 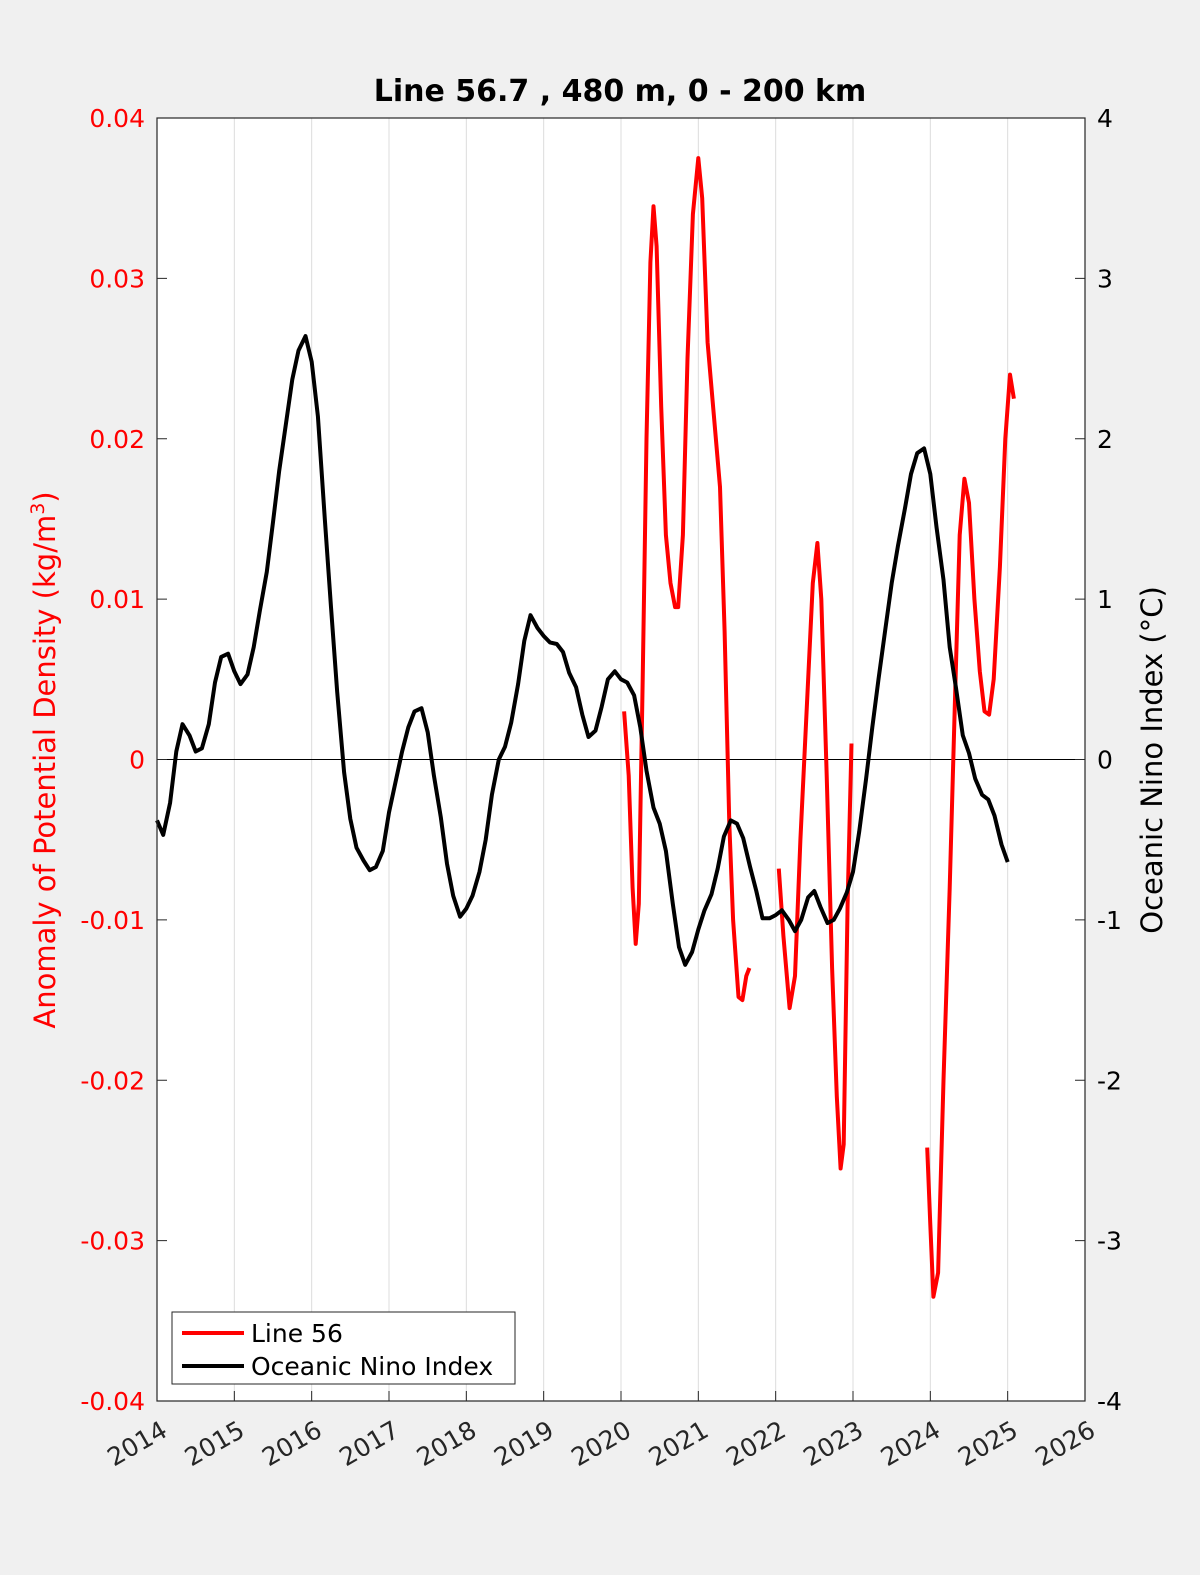 What do you see at coordinates (1105, 760) in the screenshot?
I see `right-y-tick-label-0: 0` at bounding box center [1105, 760].